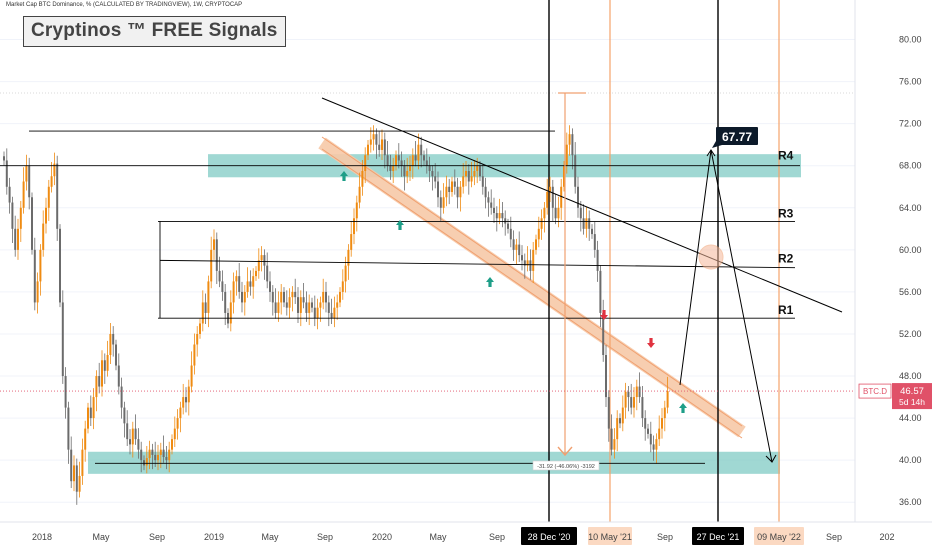 Image resolution: width=932 pixels, height=550 pixels. Describe the element at coordinates (910, 418) in the screenshot. I see `y-tick-label: 44.00` at that location.